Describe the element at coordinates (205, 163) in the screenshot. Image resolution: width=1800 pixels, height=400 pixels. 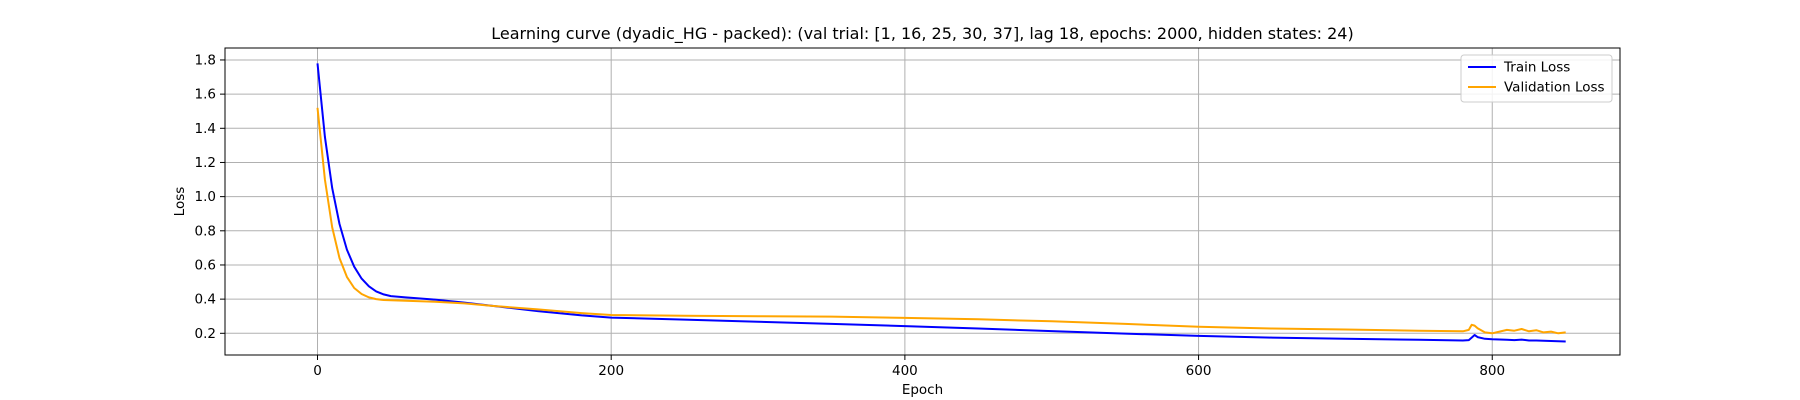
I see `y-tick-label: 1.2` at that location.